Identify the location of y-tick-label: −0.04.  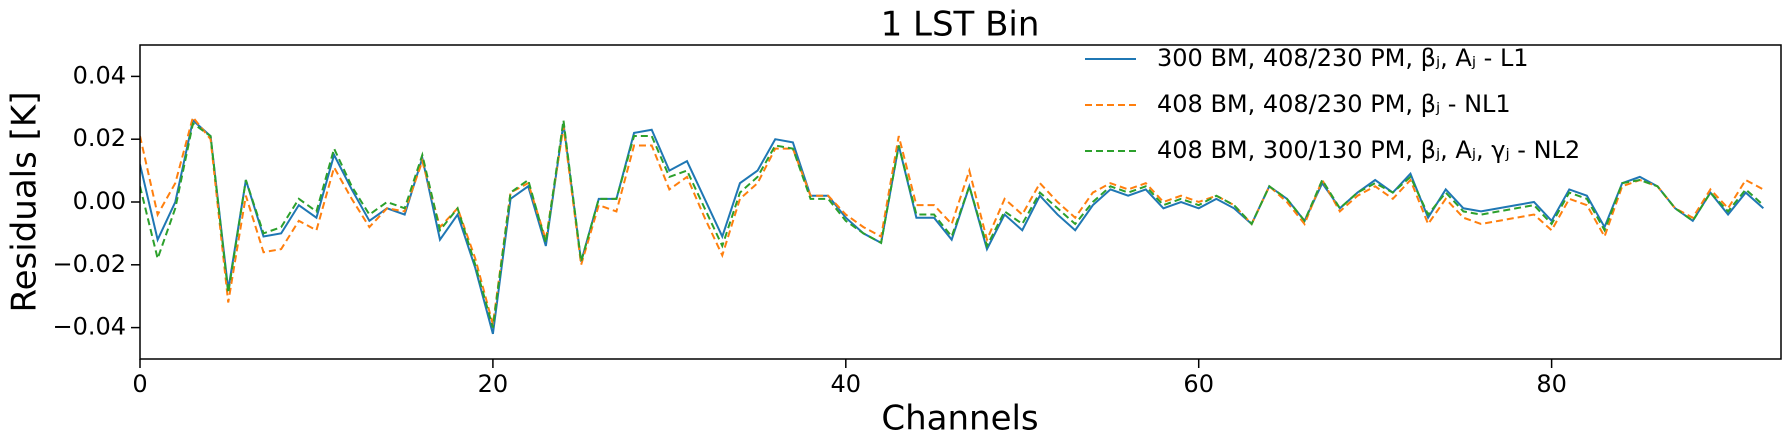
(89, 327).